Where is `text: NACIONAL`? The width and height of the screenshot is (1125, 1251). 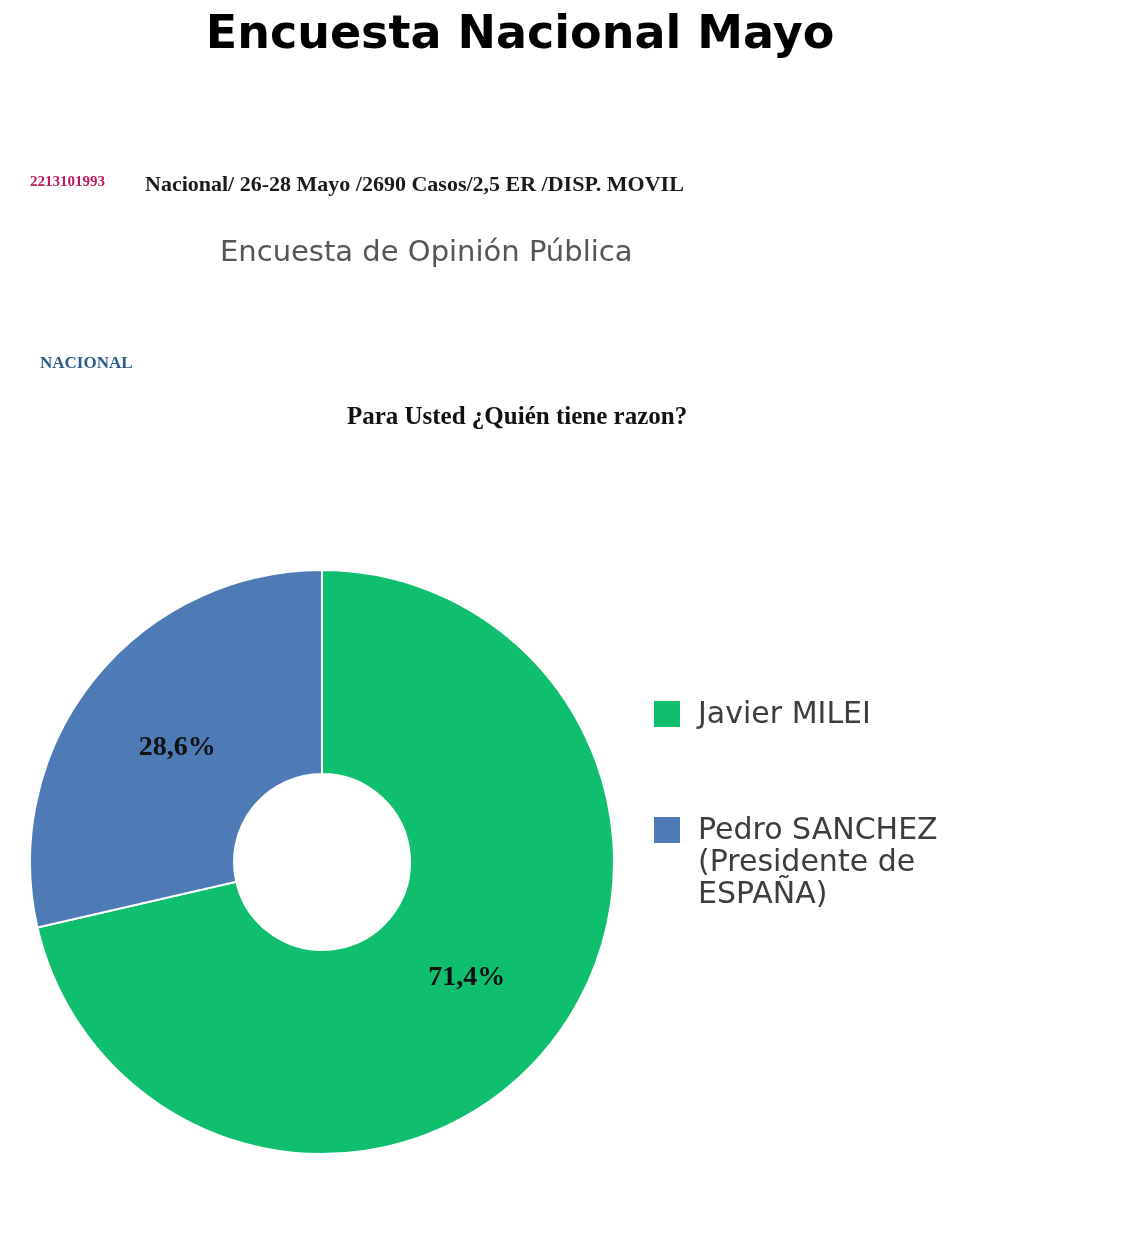
text: NACIONAL is located at coordinates (86, 362).